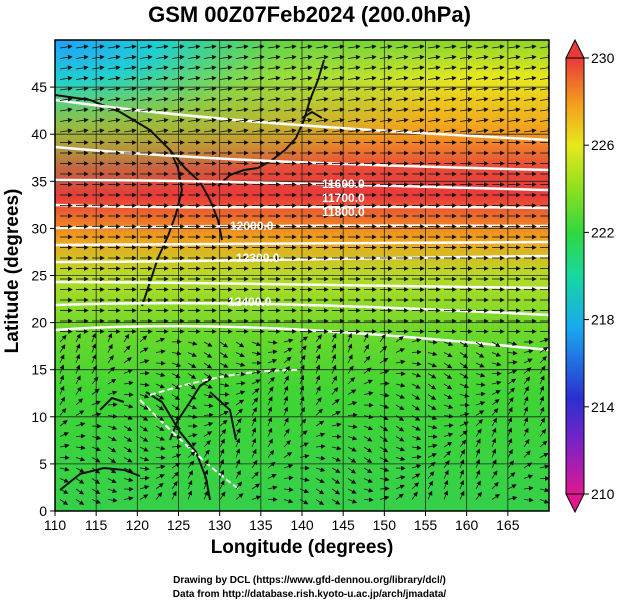  I want to click on colorbar-tick-label: 218, so click(603, 320).